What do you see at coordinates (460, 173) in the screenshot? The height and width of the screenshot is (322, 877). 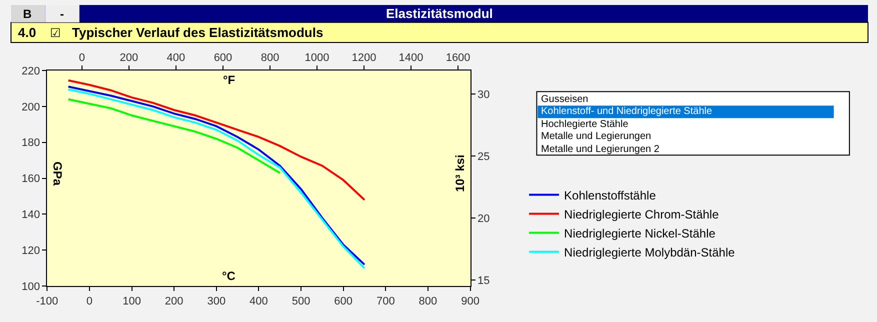 I see `y2-axis-title: 10³ ksi` at bounding box center [460, 173].